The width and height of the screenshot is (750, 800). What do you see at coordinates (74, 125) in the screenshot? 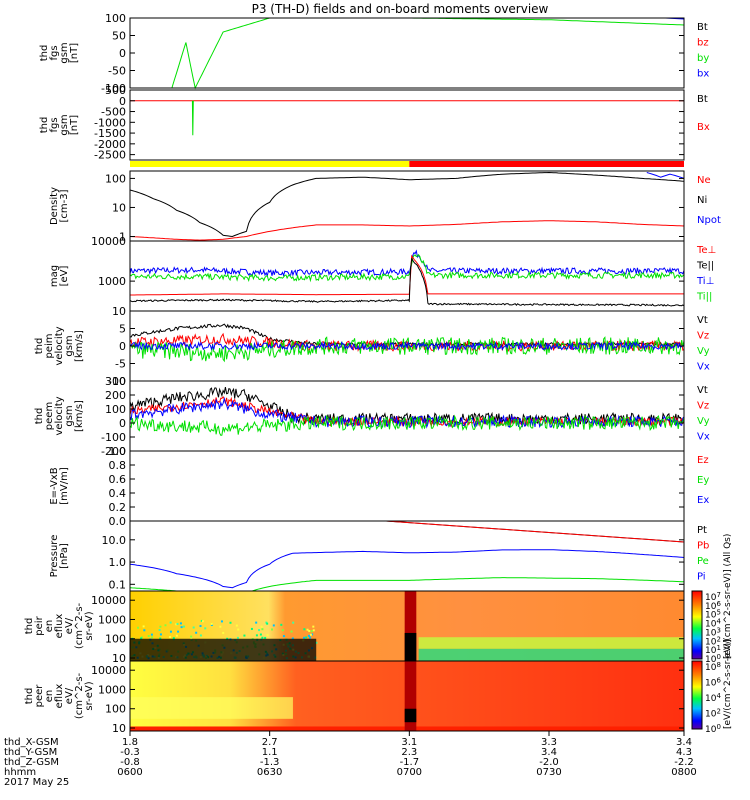
I see `y-axis-label: [nT]` at bounding box center [74, 125].